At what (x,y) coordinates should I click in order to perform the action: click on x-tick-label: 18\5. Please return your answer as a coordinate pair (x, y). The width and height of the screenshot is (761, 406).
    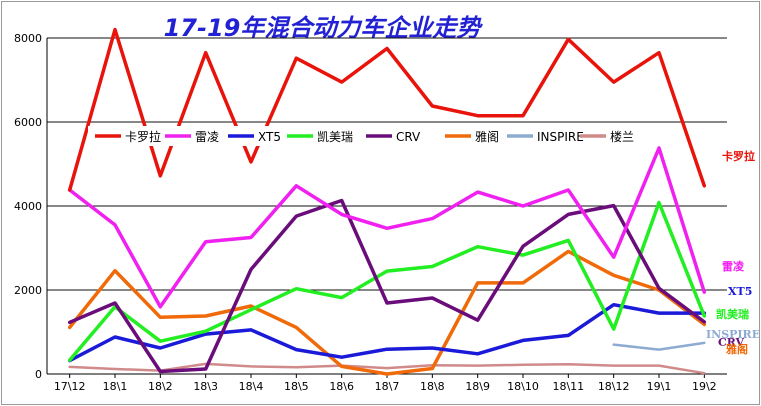
    Looking at the image, I should click on (296, 386).